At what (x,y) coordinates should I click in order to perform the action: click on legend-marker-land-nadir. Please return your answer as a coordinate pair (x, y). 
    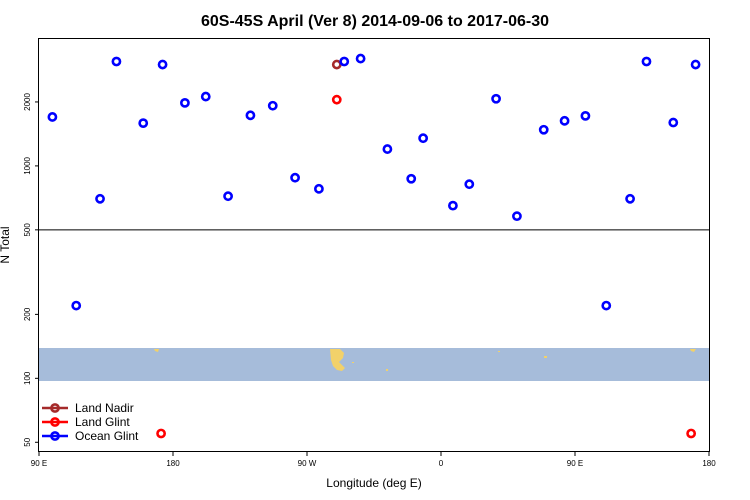
    Looking at the image, I should click on (55, 408).